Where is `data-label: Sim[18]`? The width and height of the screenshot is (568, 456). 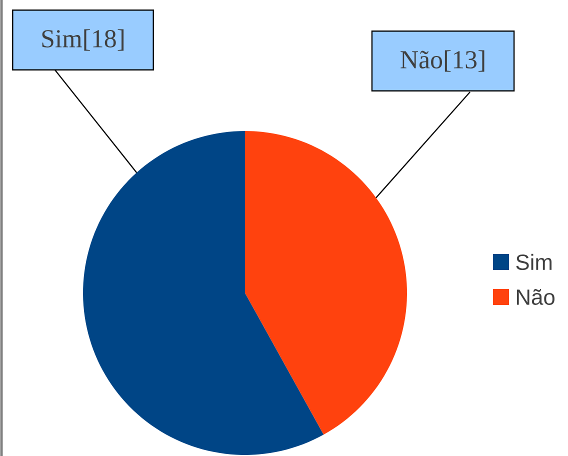
data-label: Sim[18] is located at coordinates (83, 40).